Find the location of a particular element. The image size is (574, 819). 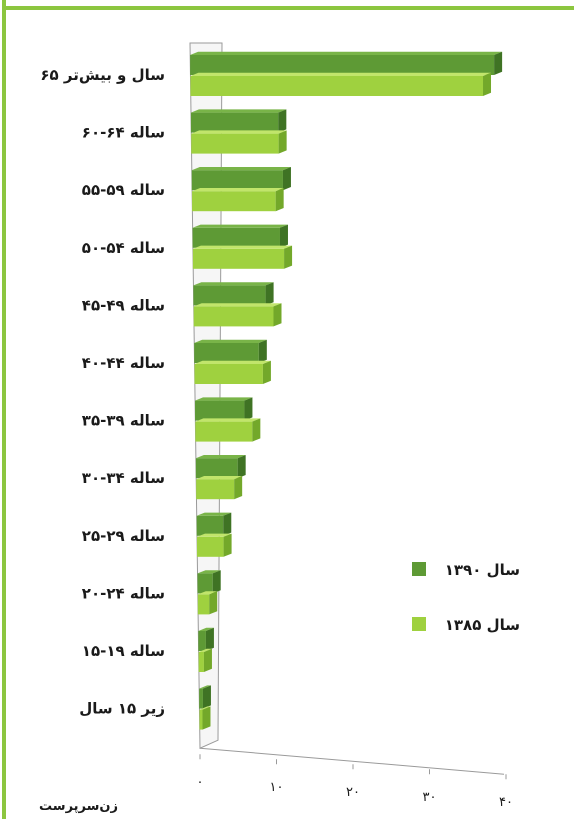

category-label: ۳۰-۳۴ ساله is located at coordinates (123, 478).